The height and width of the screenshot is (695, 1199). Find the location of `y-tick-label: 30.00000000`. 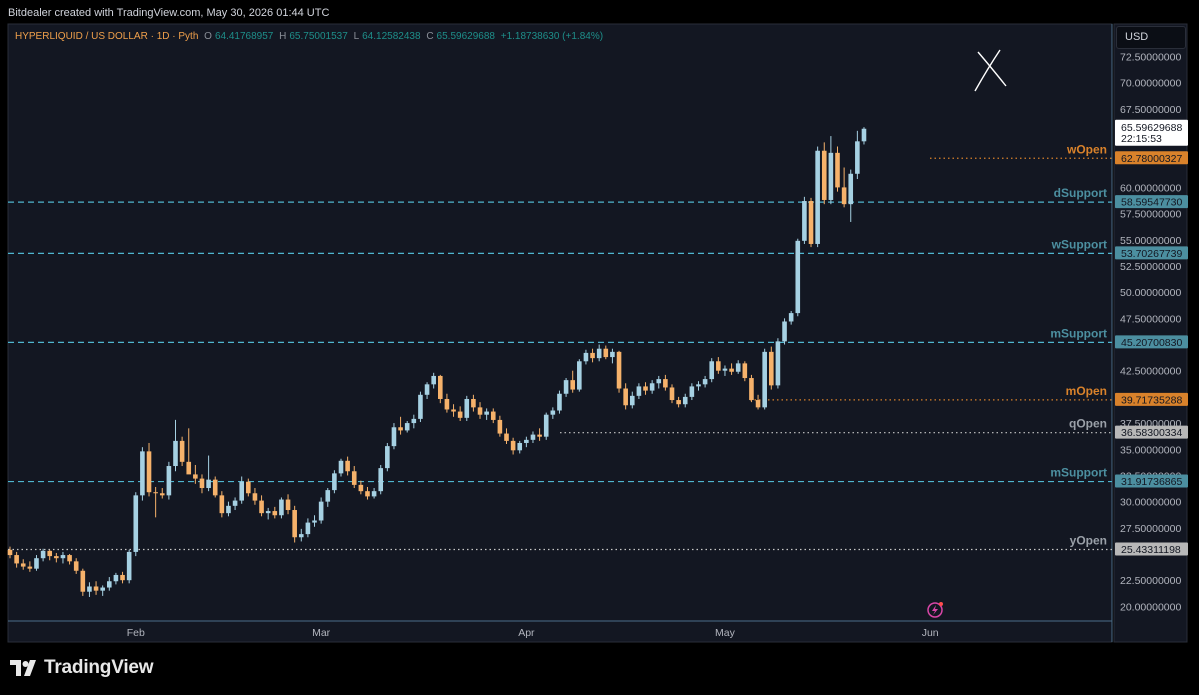

y-tick-label: 30.00000000 is located at coordinates (1150, 503).